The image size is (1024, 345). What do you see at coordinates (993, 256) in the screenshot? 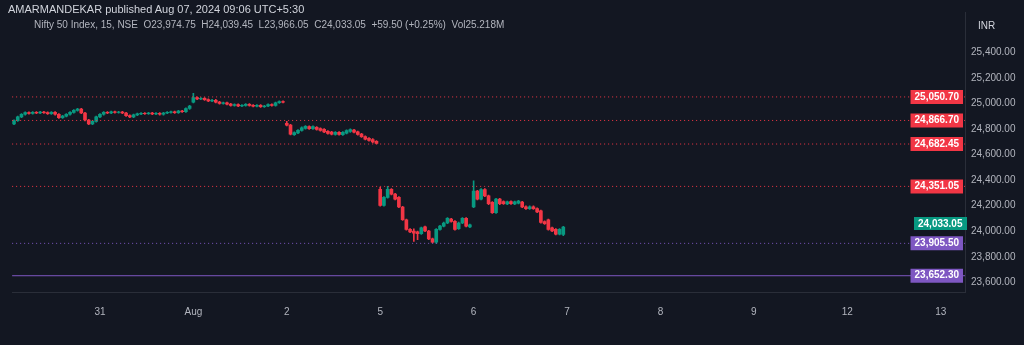
I see `y-tick-label: 23,800.00` at bounding box center [993, 256].